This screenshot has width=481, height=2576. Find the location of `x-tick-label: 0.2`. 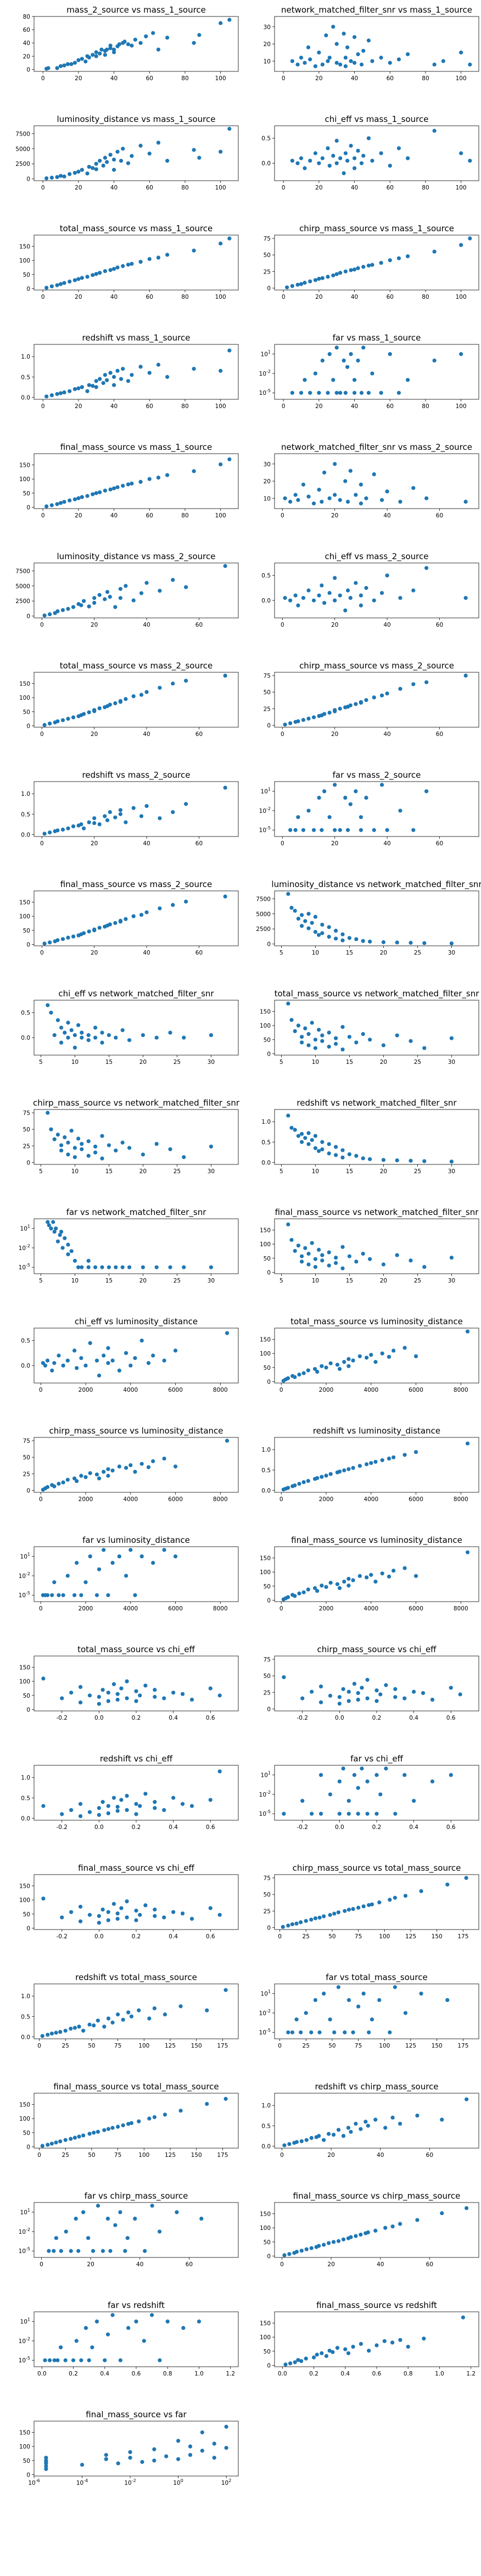

x-tick-label: 0.2 is located at coordinates (136, 1936).